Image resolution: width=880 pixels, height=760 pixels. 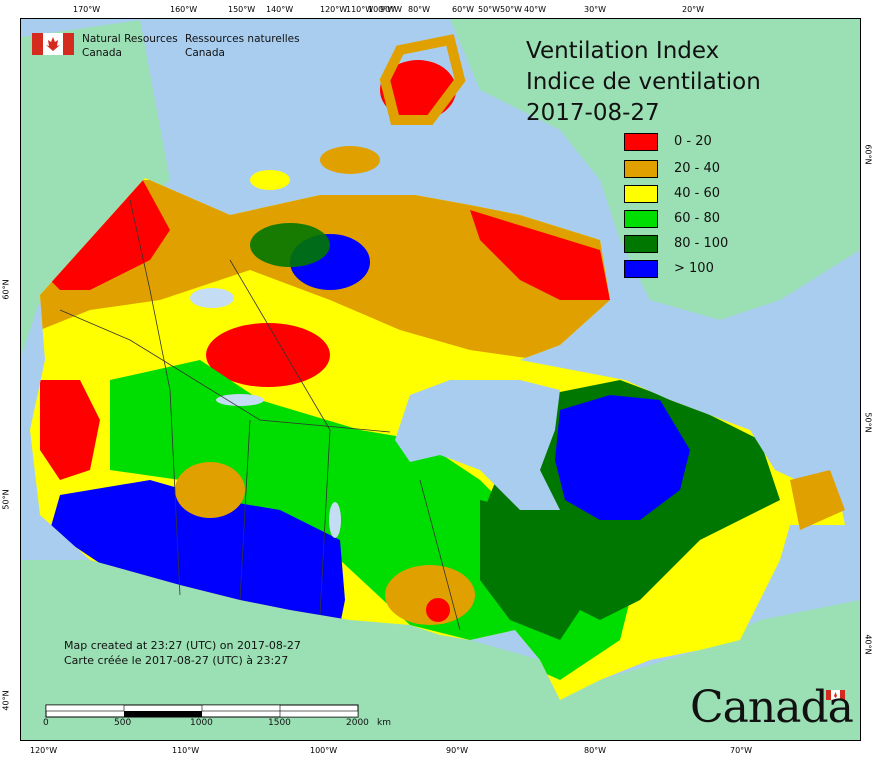 I want to click on right-tick: 50°N, so click(x=868, y=422).